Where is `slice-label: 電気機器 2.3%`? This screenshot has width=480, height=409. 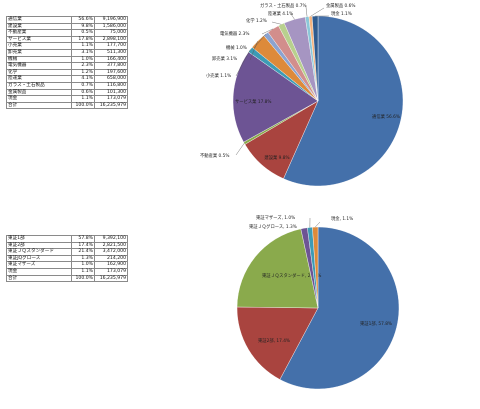 slice-label: 電気機器 2.3% is located at coordinates (234, 33).